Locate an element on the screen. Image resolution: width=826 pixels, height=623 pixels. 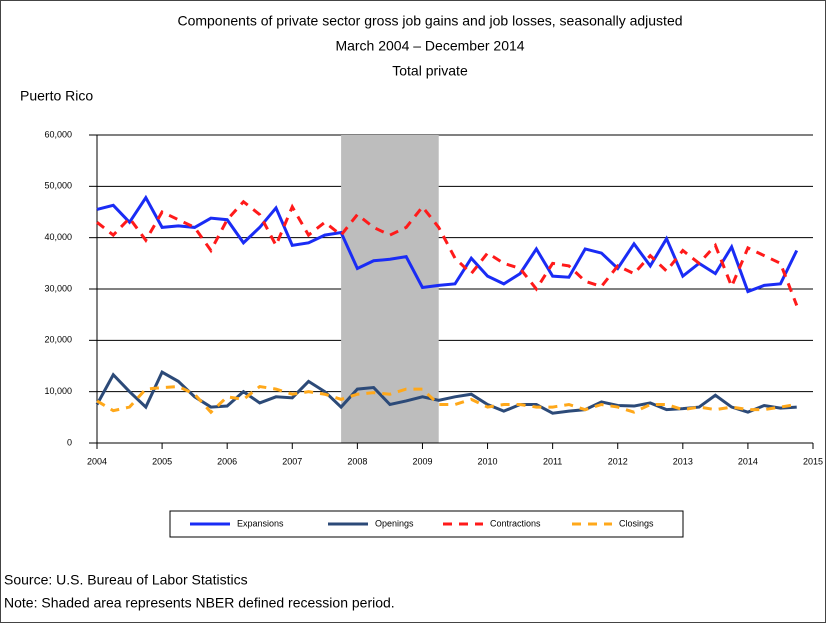
y-tick-label: 60,000 is located at coordinates (58, 134).